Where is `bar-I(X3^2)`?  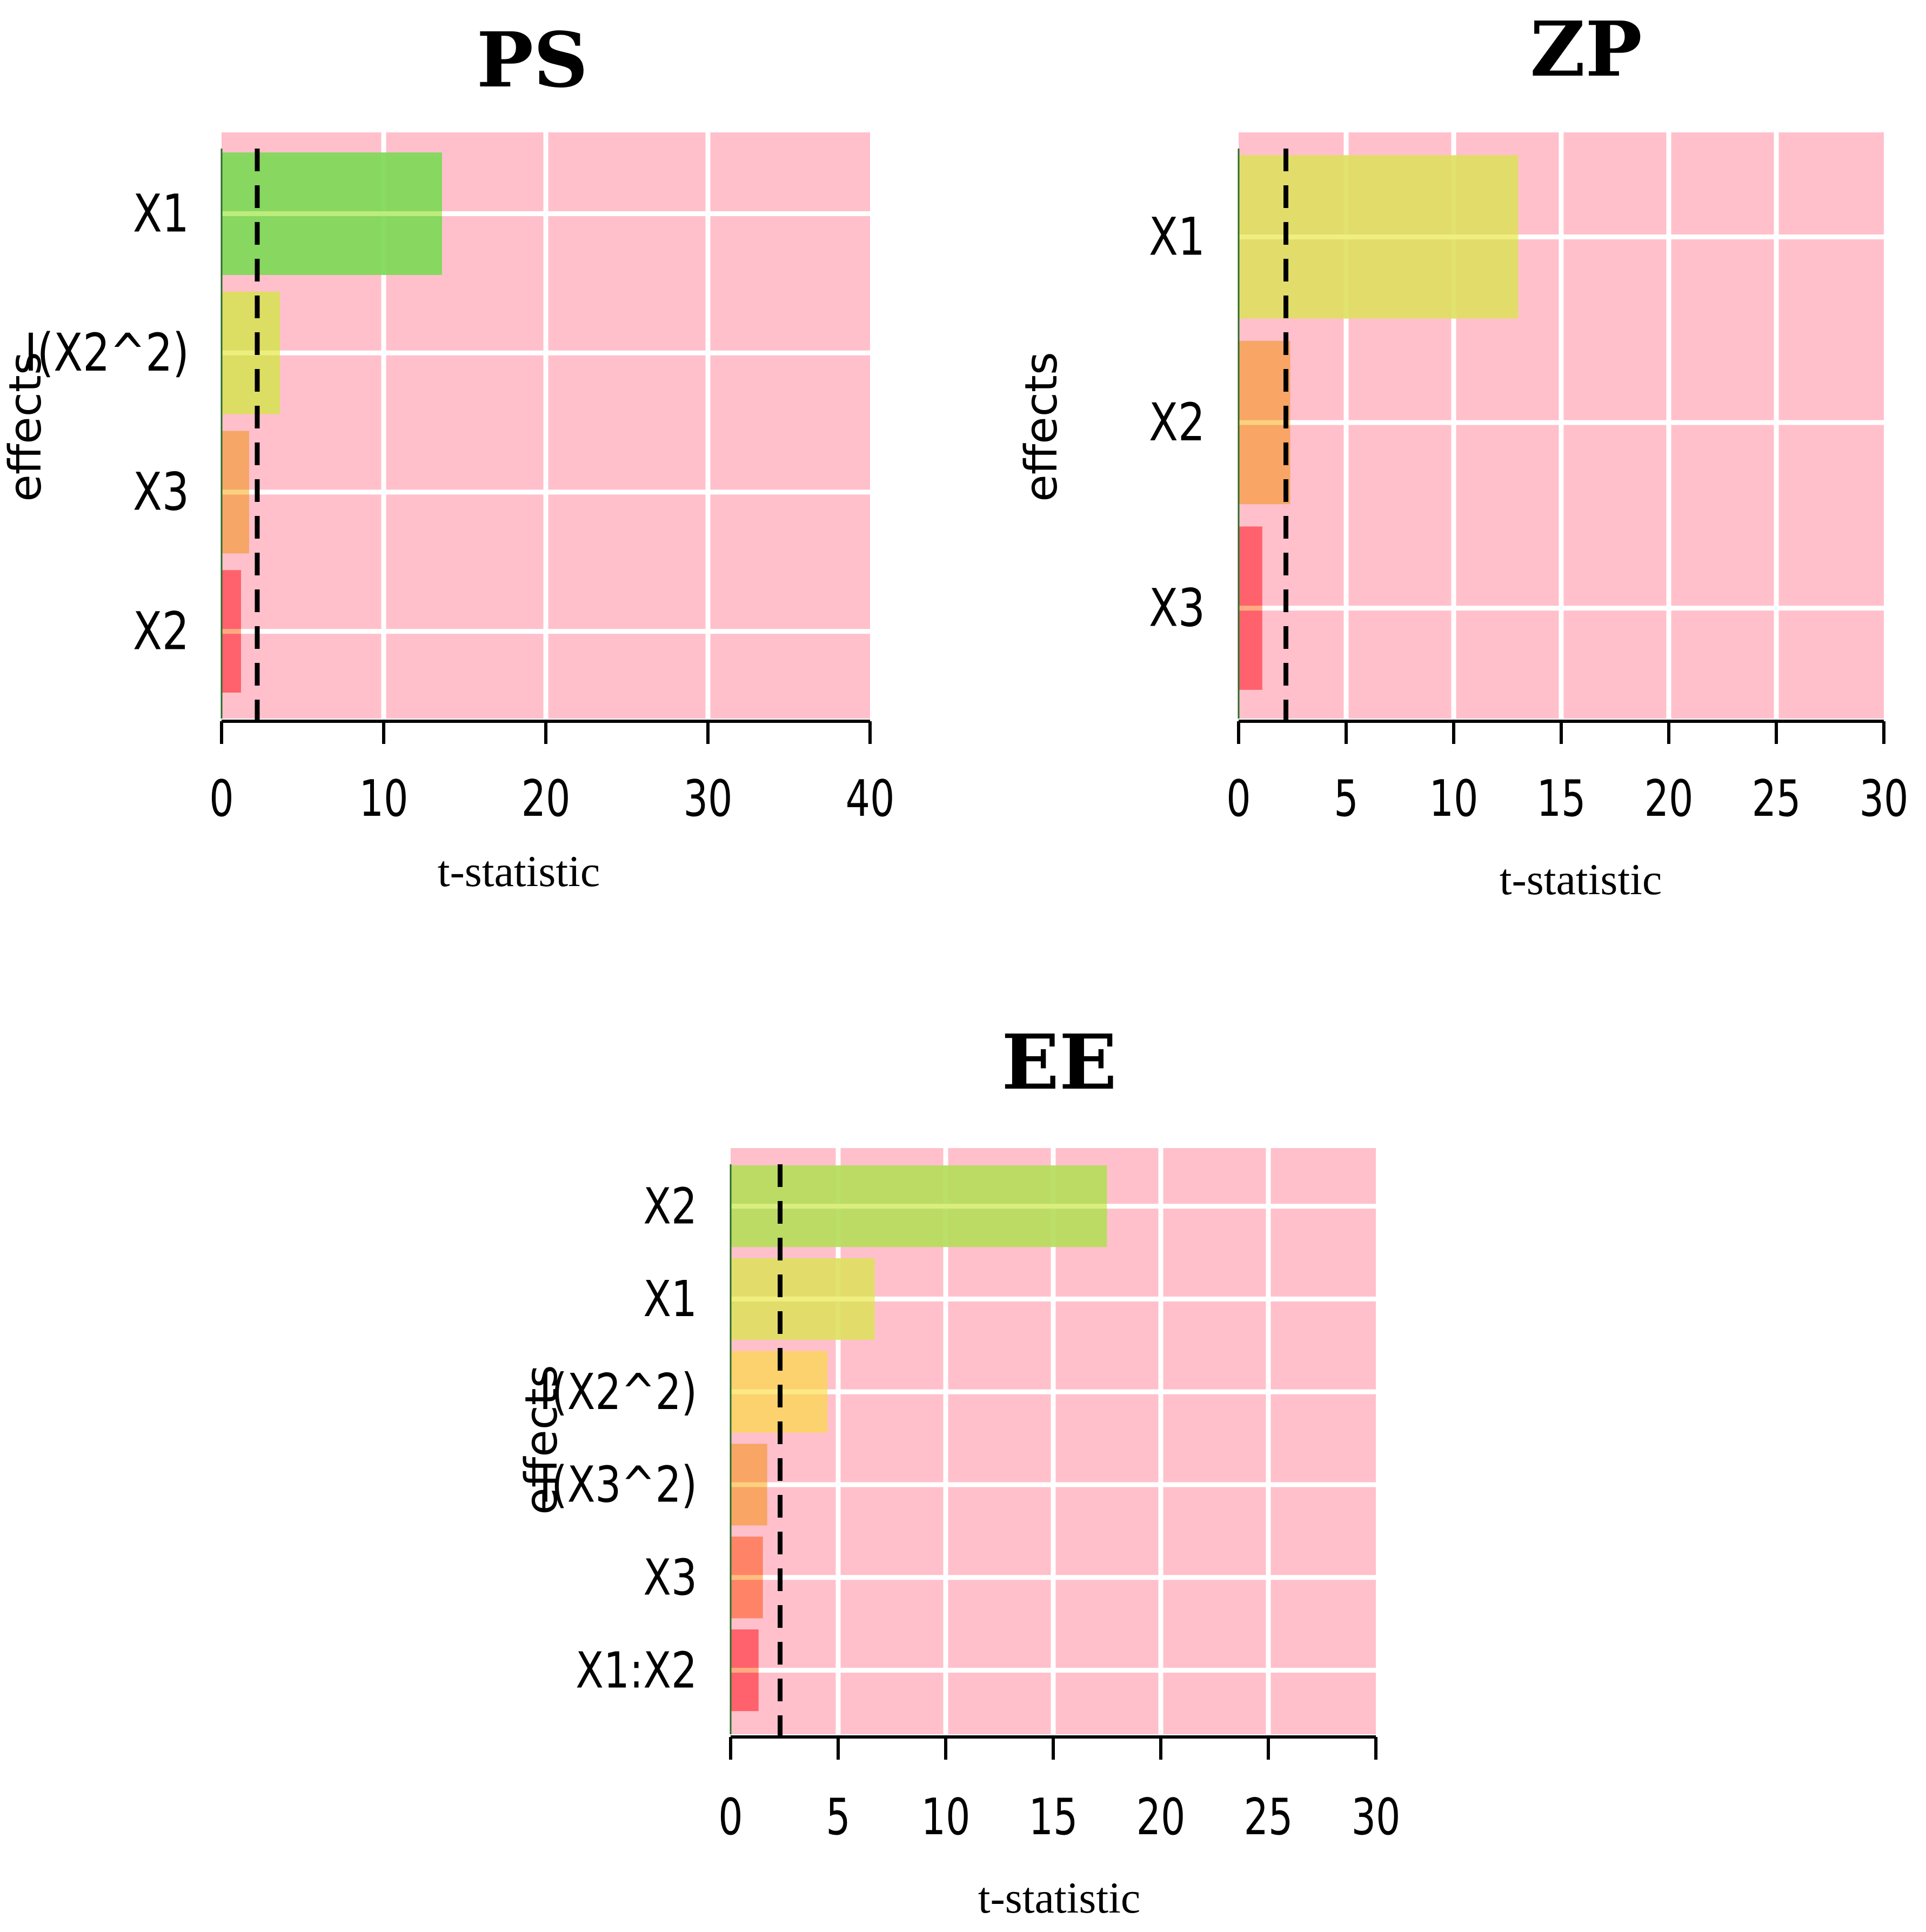
bar-I(X3^2) is located at coordinates (749, 1485).